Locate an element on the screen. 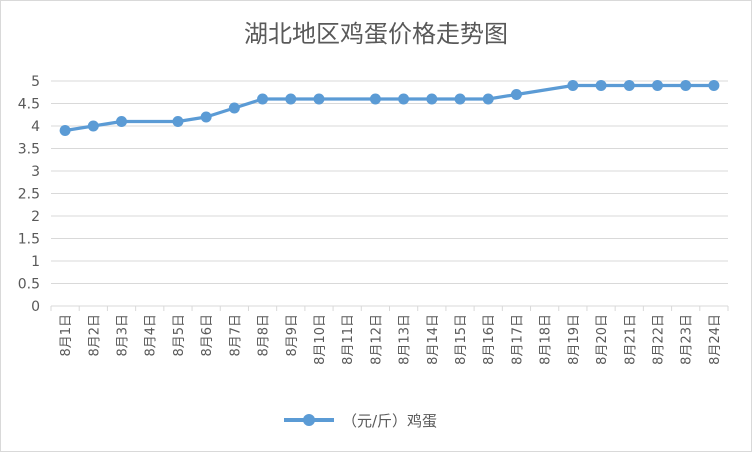  y-tick-label: 5 is located at coordinates (35, 82).